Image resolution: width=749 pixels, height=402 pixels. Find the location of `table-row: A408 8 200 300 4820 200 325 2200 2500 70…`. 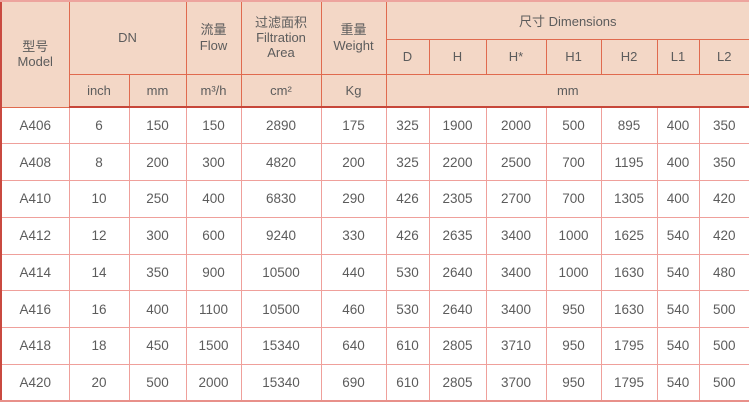

table-row: A408 8 200 300 4820 200 325 2200 2500 70… is located at coordinates (374, 162).